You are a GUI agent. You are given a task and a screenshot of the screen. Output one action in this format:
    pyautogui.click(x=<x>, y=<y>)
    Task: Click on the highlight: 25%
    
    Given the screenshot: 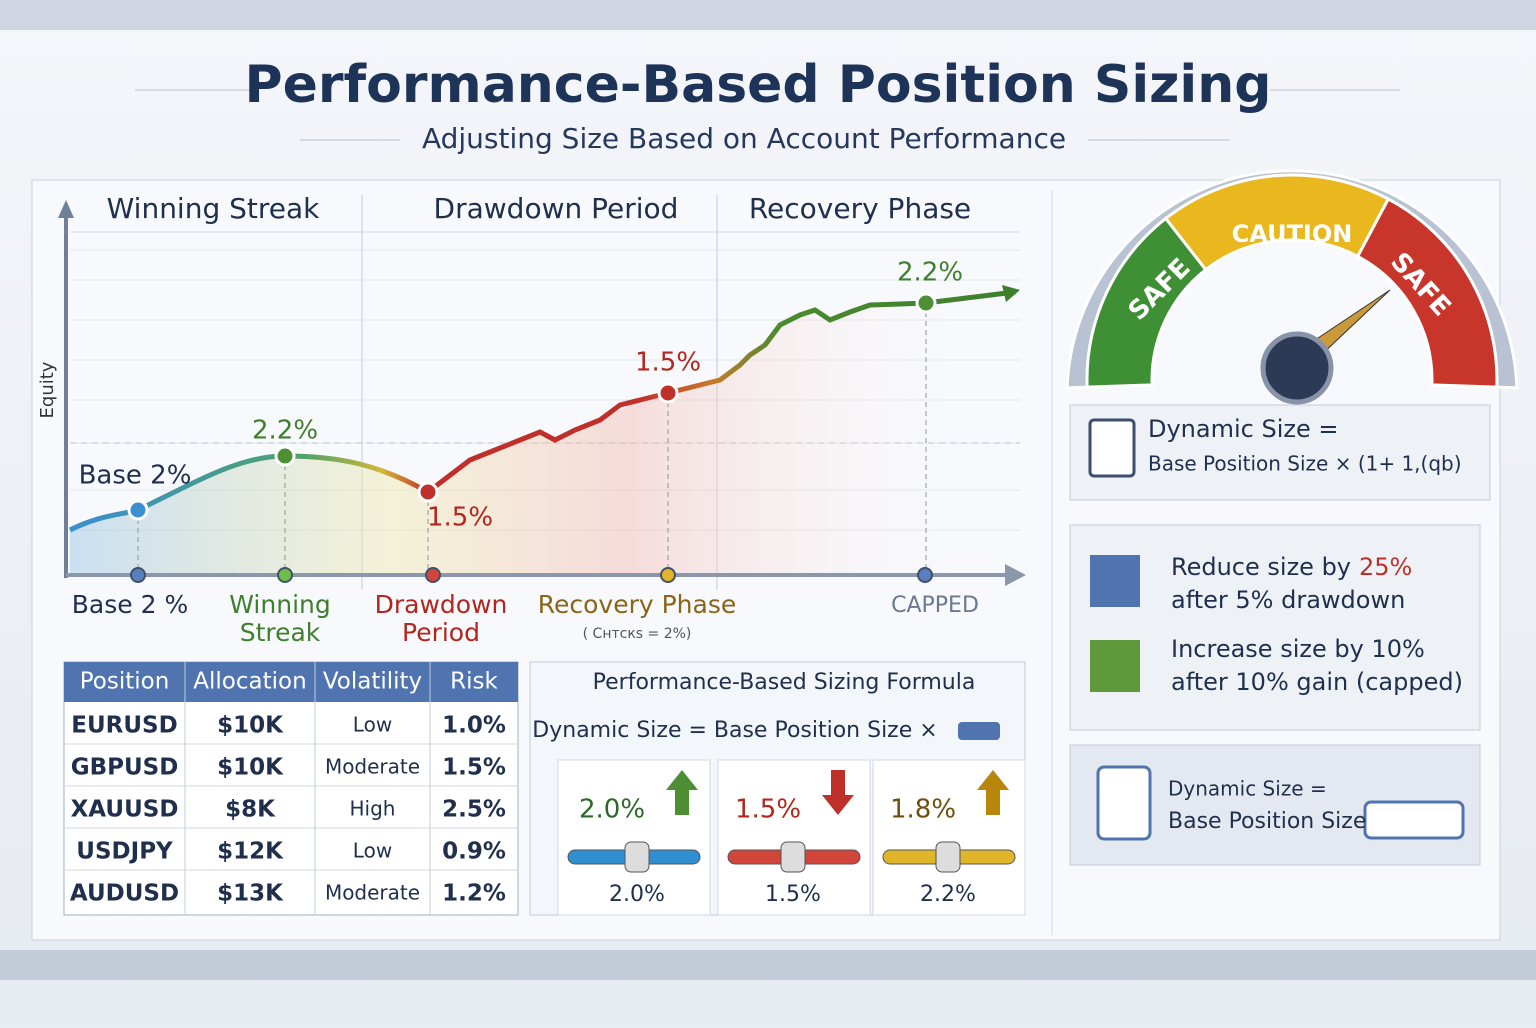 What is the action you would take?
    pyautogui.click(x=1385, y=567)
    